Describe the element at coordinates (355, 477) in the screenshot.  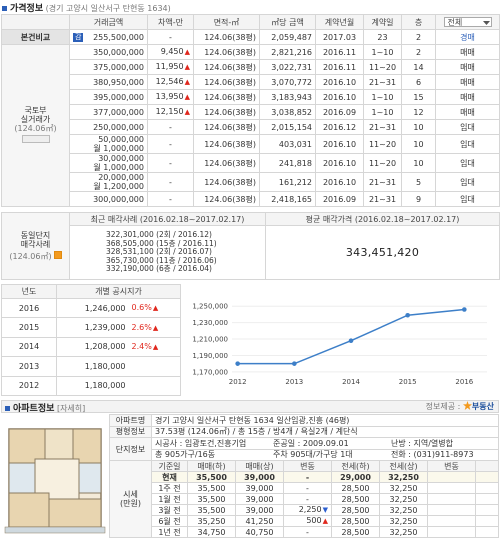
I see `rent-low: 29,000` at that location.